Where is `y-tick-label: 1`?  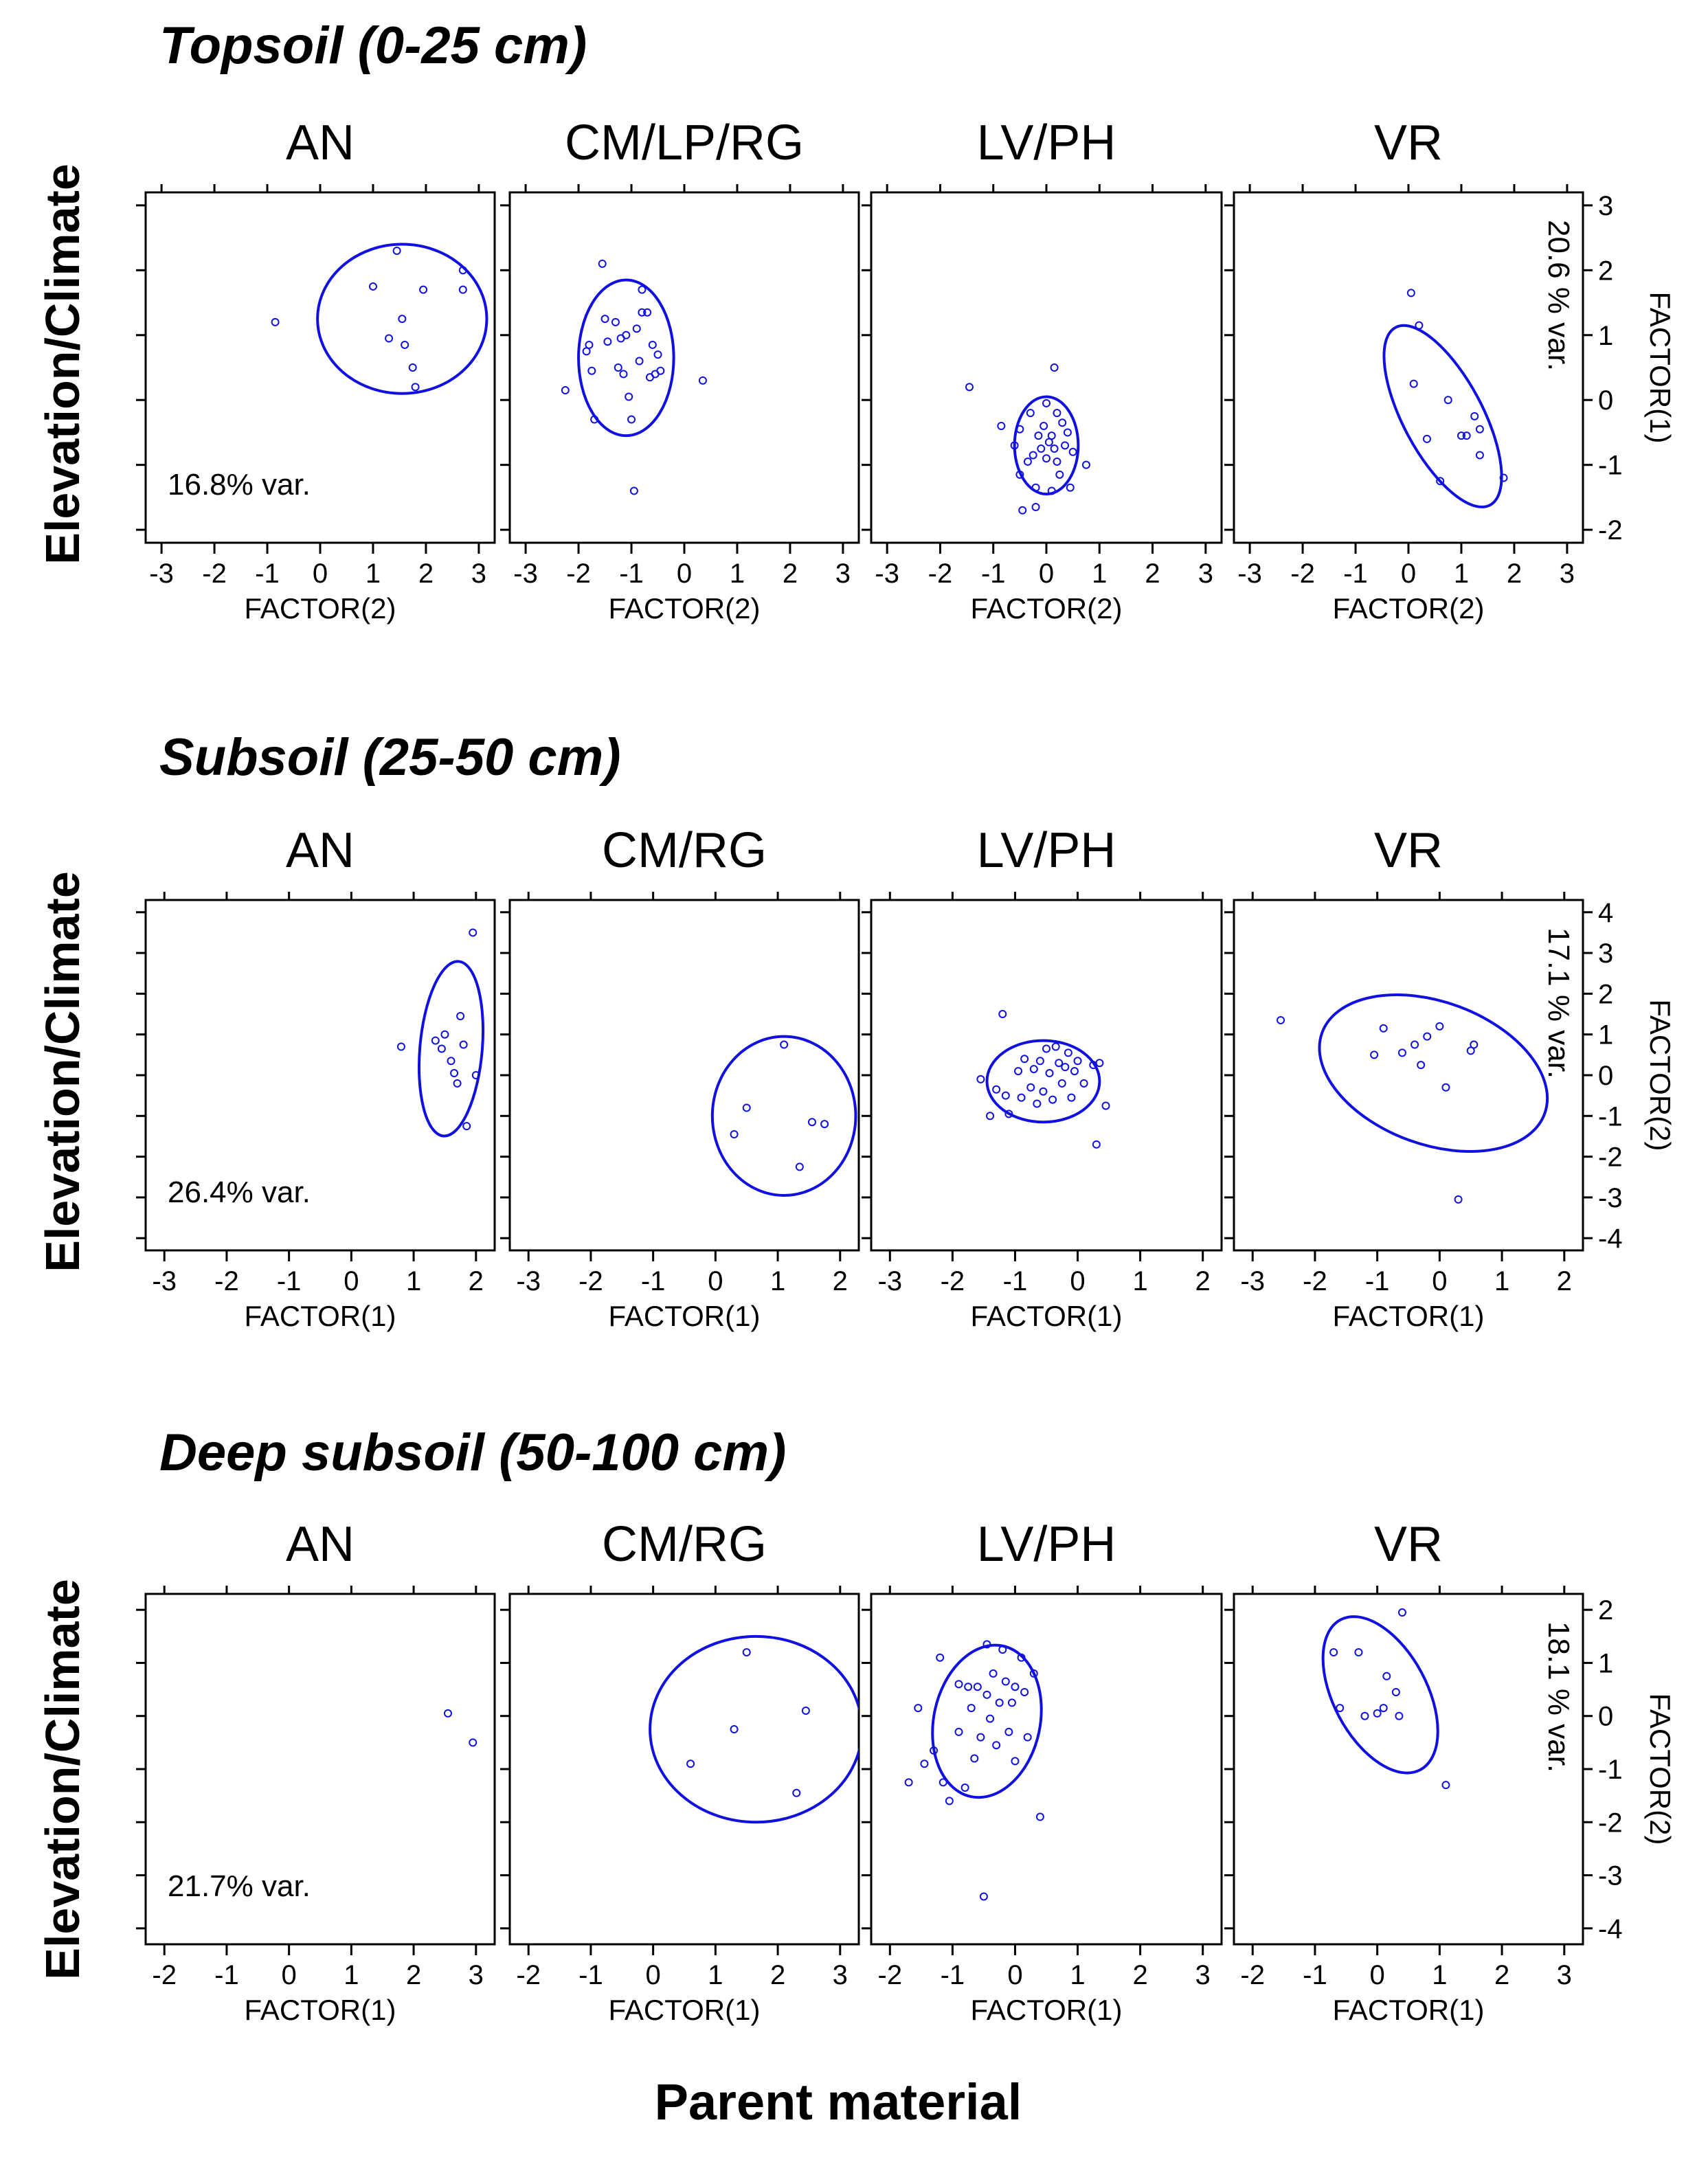 y-tick-label: 1 is located at coordinates (1605, 1663).